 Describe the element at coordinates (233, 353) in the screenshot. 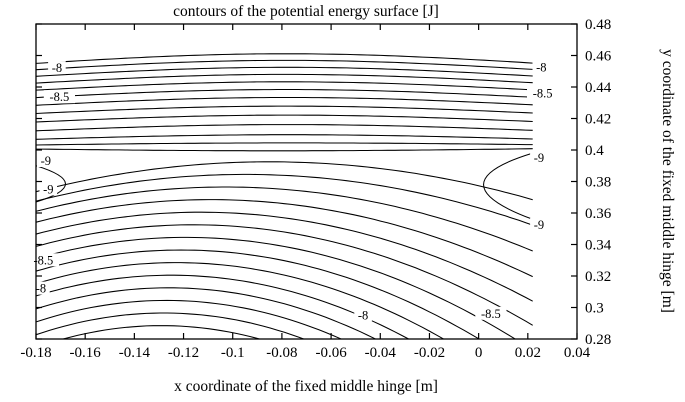

I see `x-tick-label: -0.1` at that location.